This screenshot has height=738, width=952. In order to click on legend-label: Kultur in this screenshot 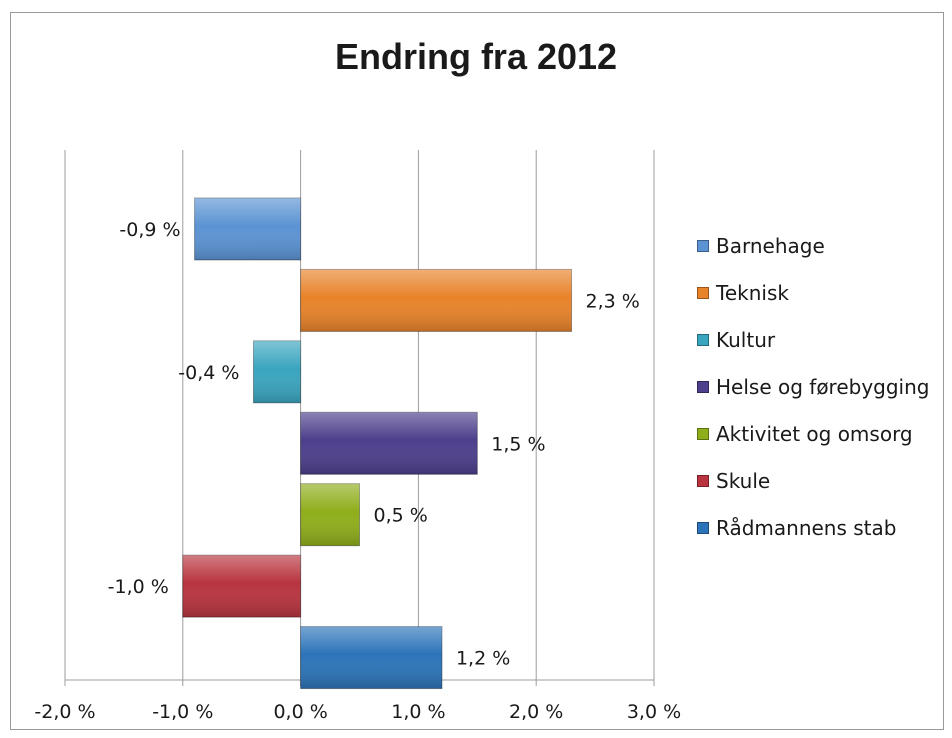, I will do `click(746, 339)`.